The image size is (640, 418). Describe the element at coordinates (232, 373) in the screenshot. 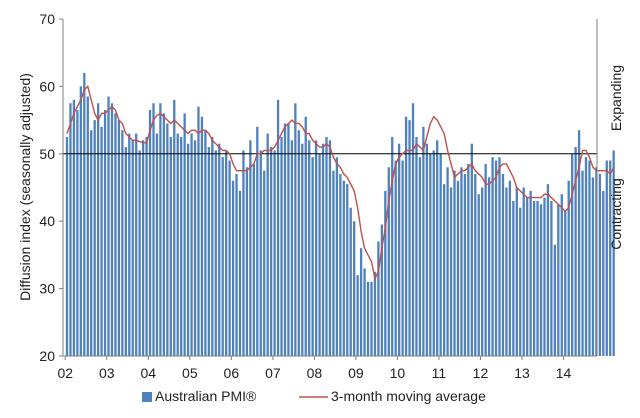

I see `x-tick-label: 06` at that location.